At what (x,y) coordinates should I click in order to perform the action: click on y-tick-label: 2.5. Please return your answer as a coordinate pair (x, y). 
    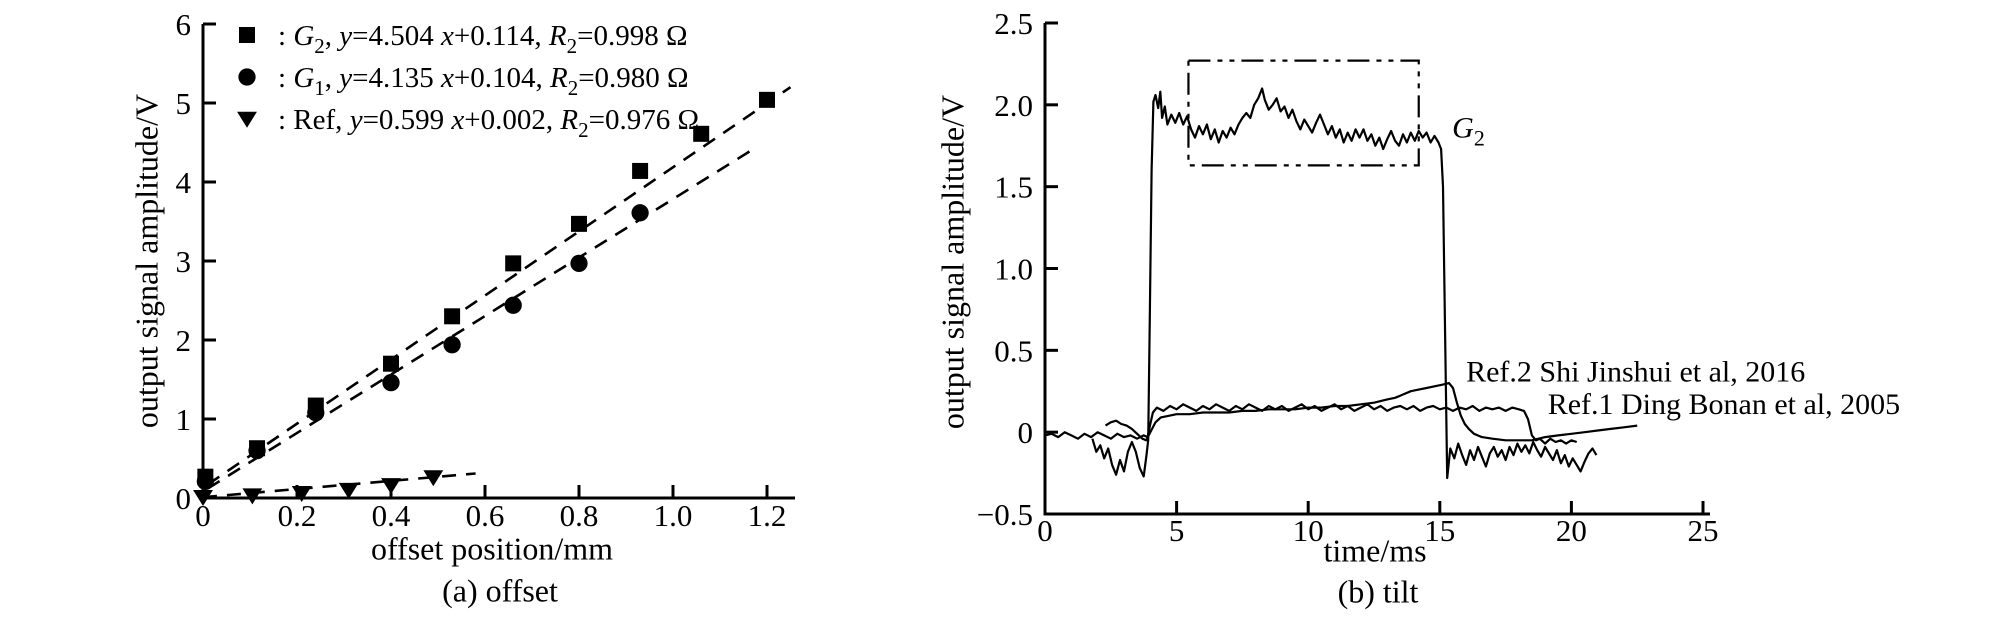
    Looking at the image, I should click on (1013, 23).